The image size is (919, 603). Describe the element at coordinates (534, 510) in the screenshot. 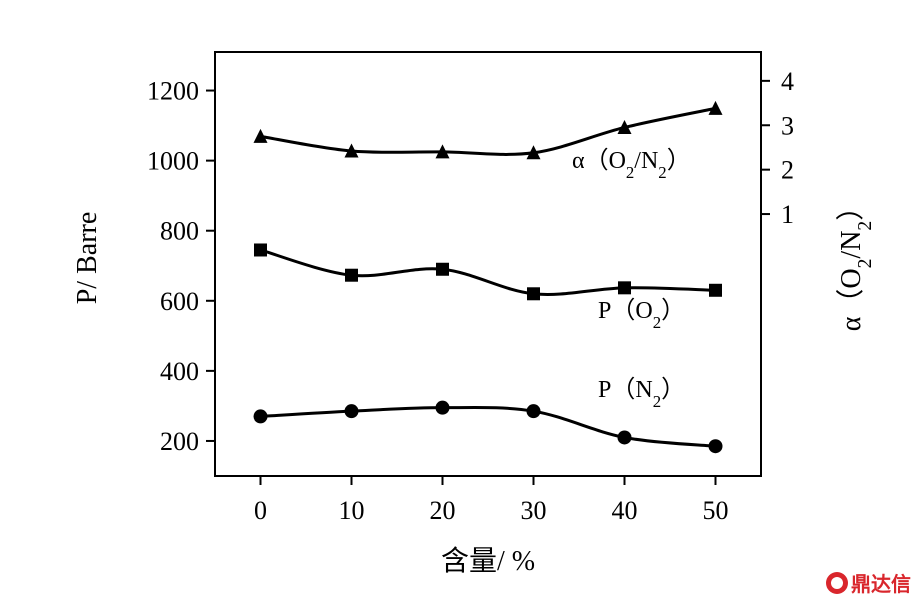

I see `x-tick-label: 30` at that location.